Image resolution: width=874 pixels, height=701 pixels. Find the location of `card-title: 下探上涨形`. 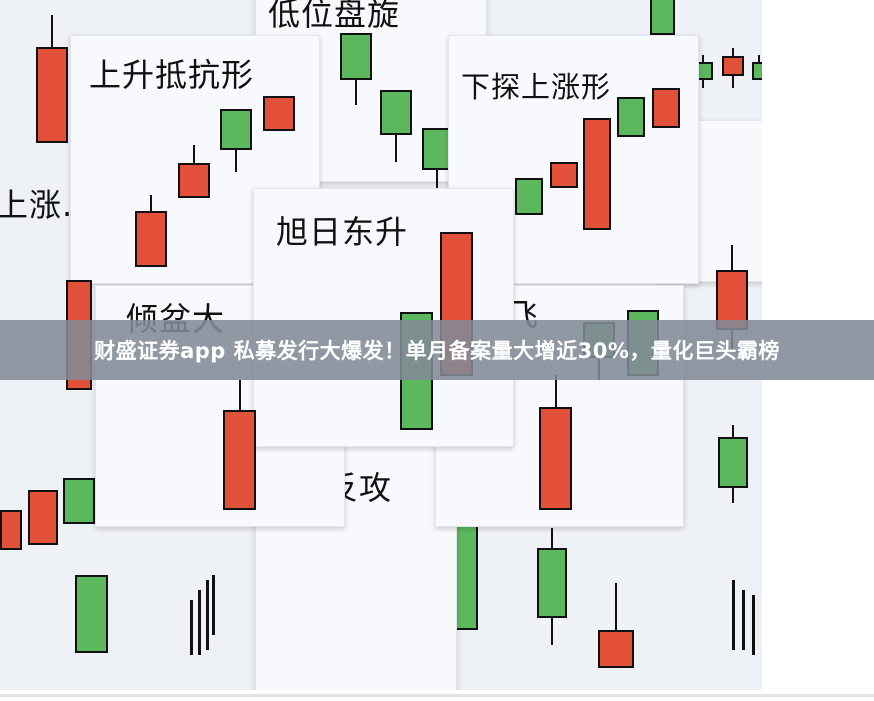

card-title: 下探上涨形 is located at coordinates (536, 87).